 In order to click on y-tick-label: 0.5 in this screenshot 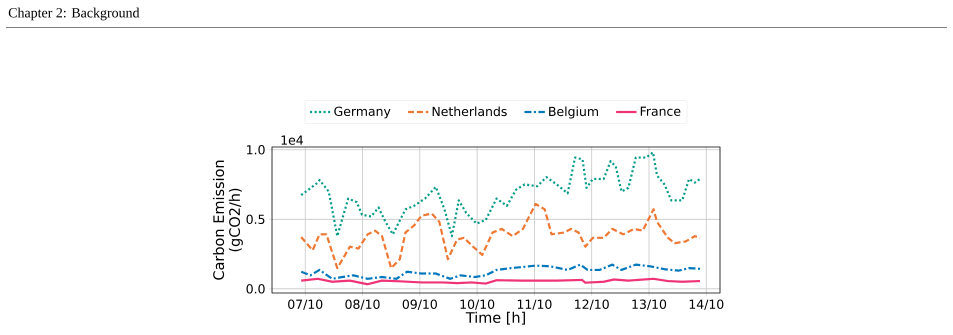, I will do `click(255, 219)`.